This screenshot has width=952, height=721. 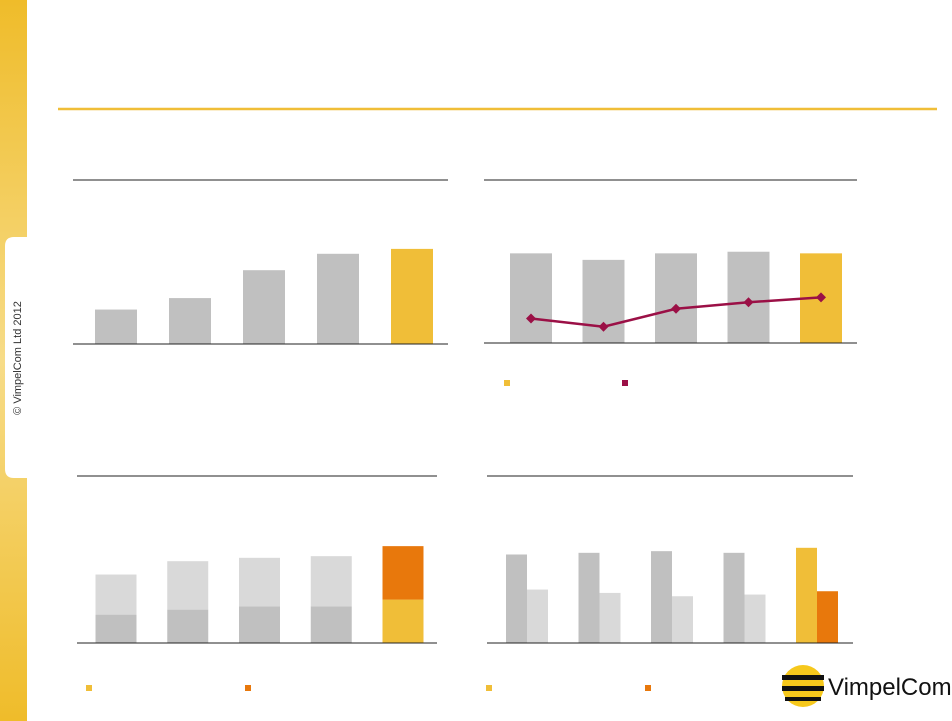 I want to click on logo: VimpelCom, so click(x=867, y=686).